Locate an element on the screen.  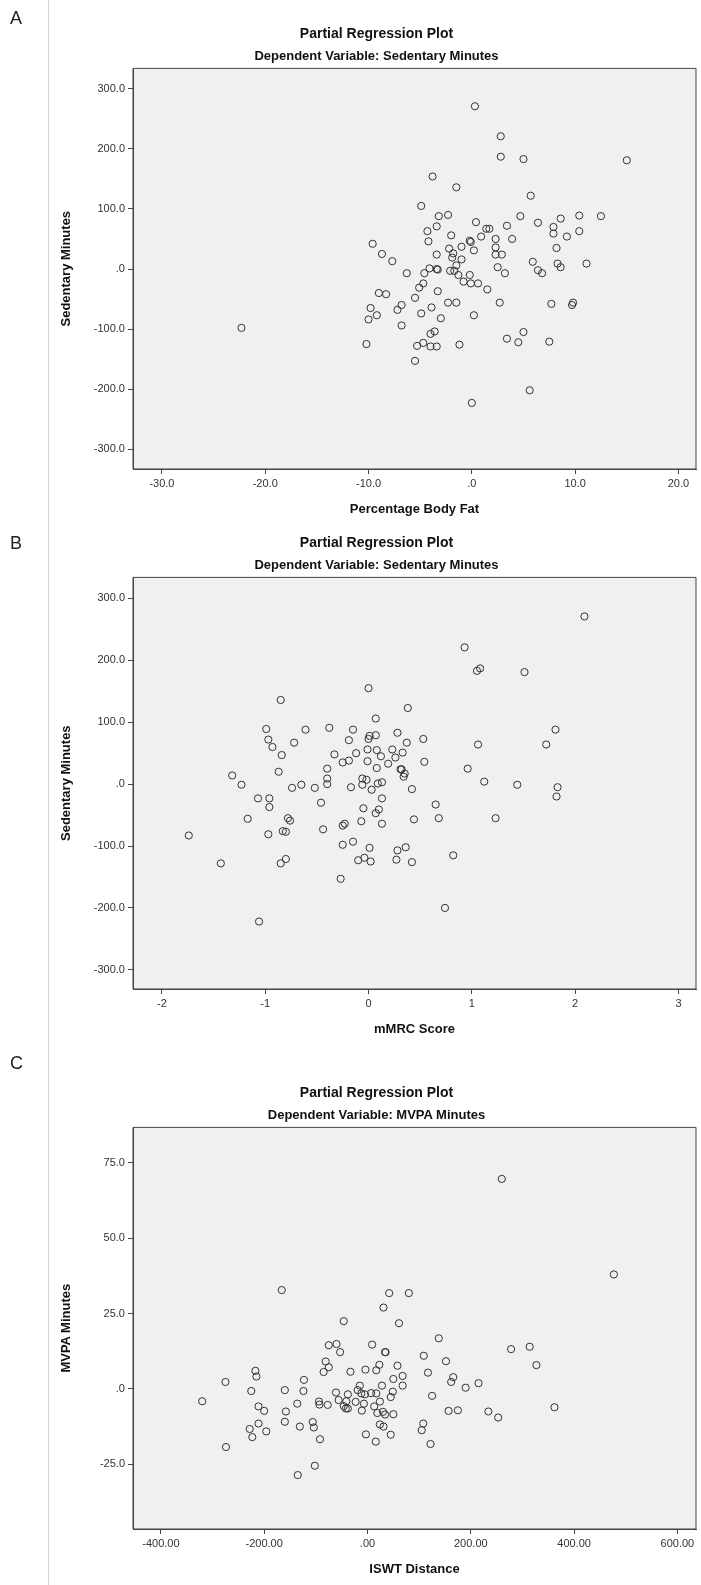
x-tick-label: 0 is located at coordinates (368, 1002).